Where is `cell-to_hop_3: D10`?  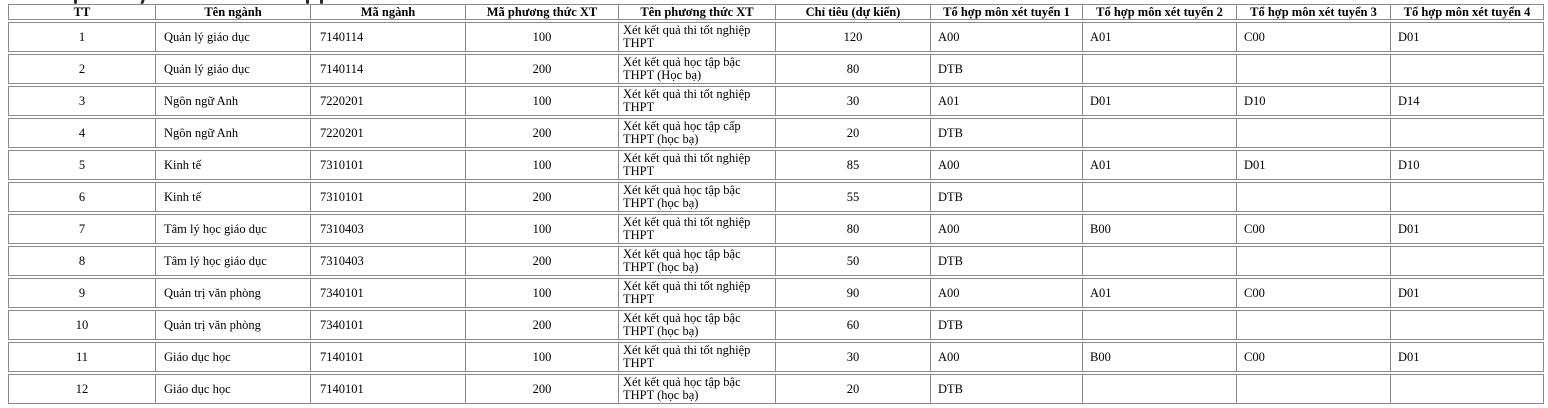
cell-to_hop_3: D10 is located at coordinates (1313, 101).